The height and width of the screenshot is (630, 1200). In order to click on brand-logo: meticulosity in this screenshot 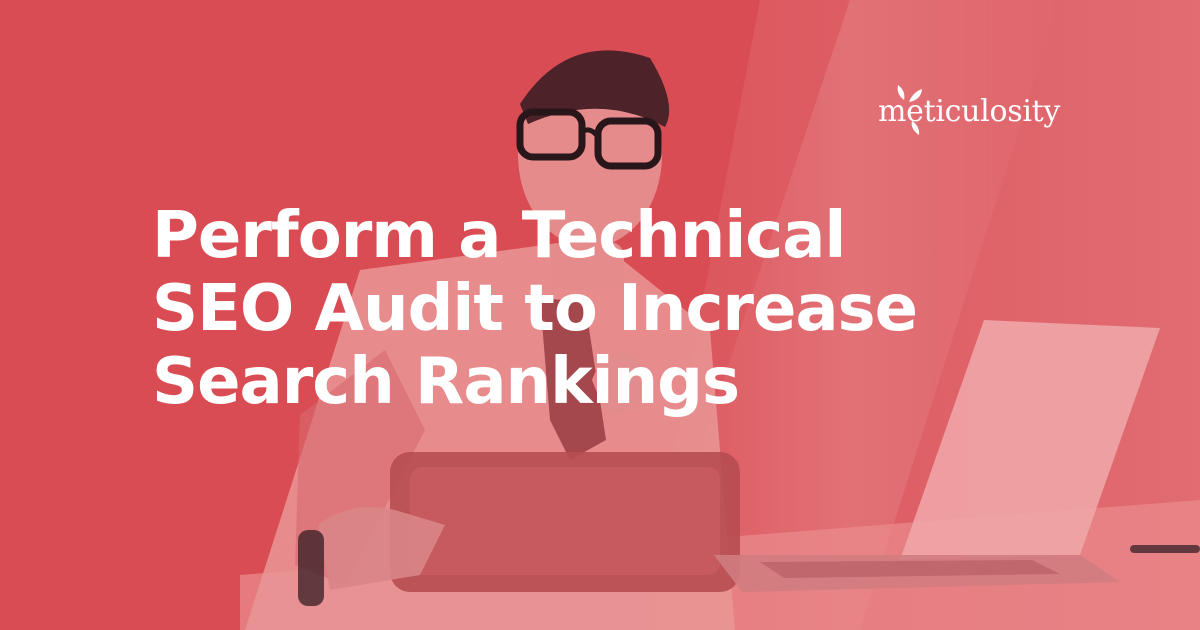, I will do `click(973, 108)`.